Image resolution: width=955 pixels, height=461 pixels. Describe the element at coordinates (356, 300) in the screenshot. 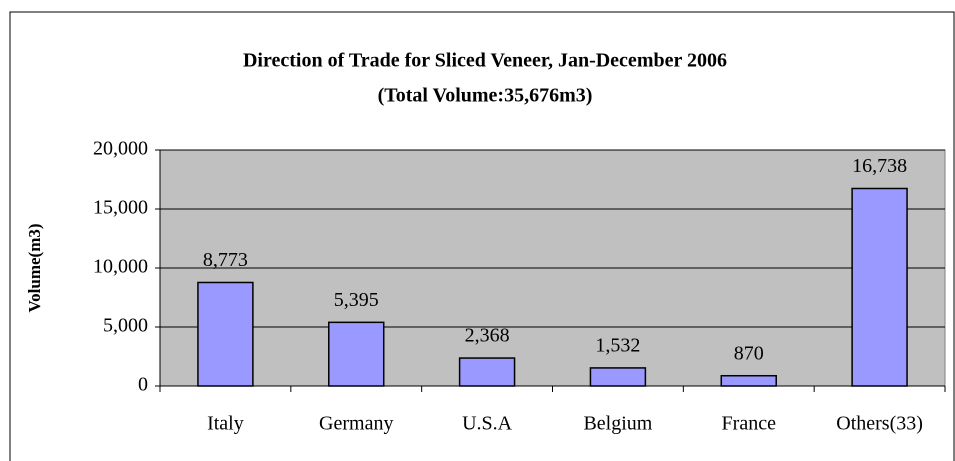

I see `value-label: 5,395` at that location.